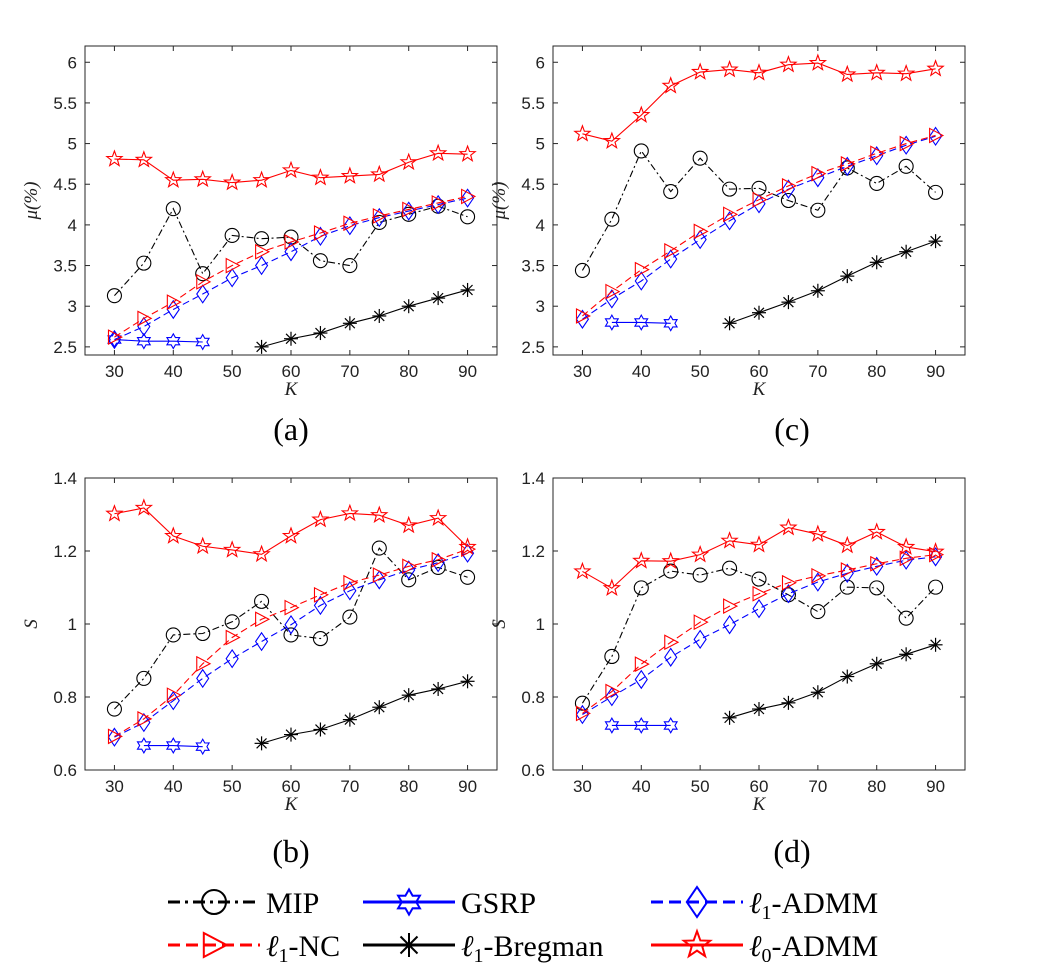  I want to click on series-l0-admm, so click(291, 530).